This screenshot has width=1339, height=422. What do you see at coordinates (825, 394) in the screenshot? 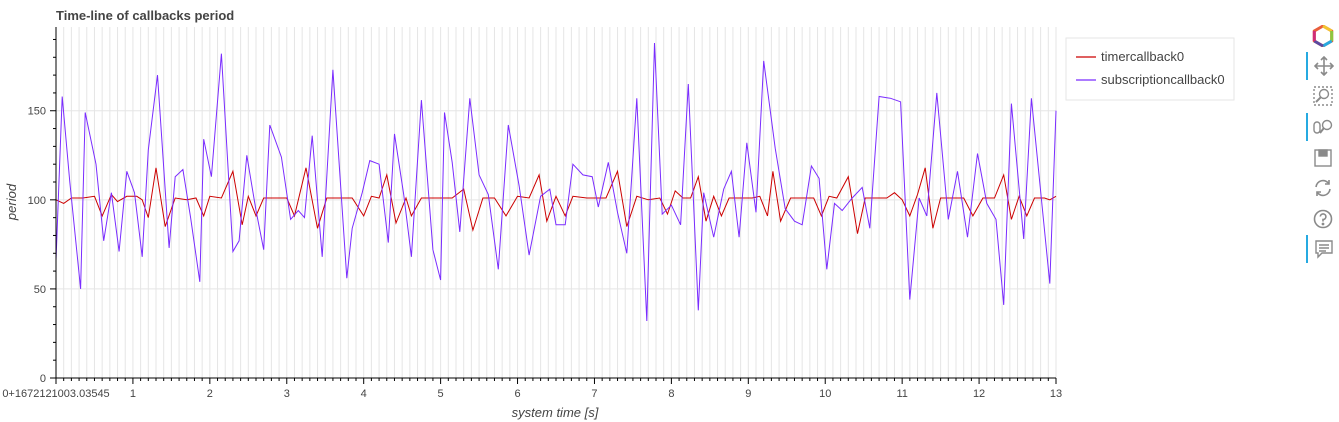
I see `x-tick-label: 10` at bounding box center [825, 394].